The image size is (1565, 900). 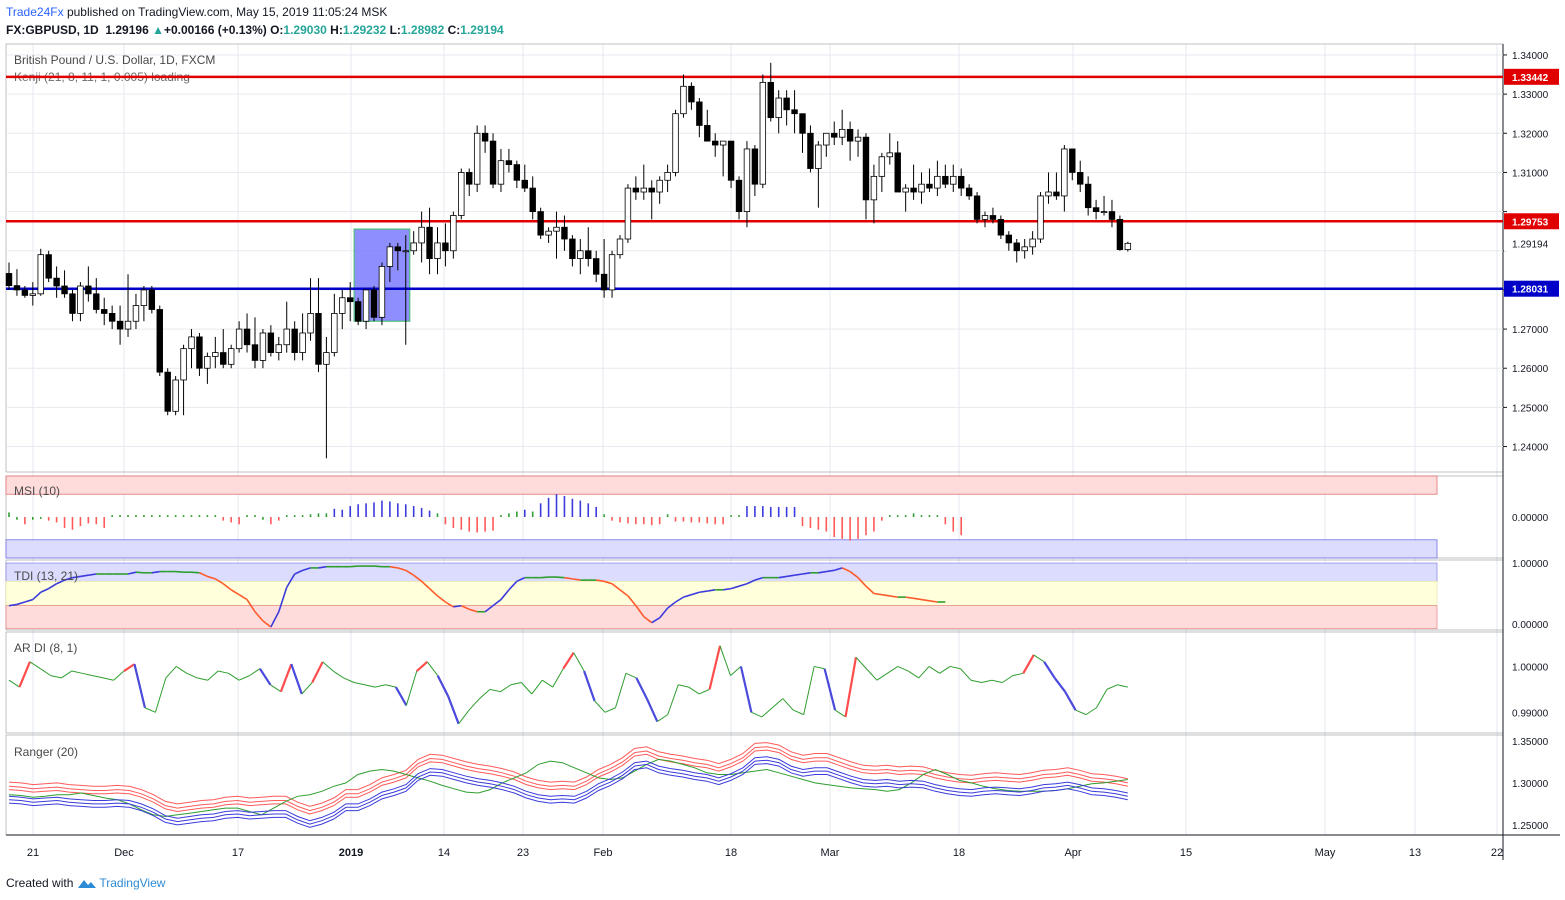 I want to click on price-change: +0.00166 (+0.13%), so click(x=215, y=30).